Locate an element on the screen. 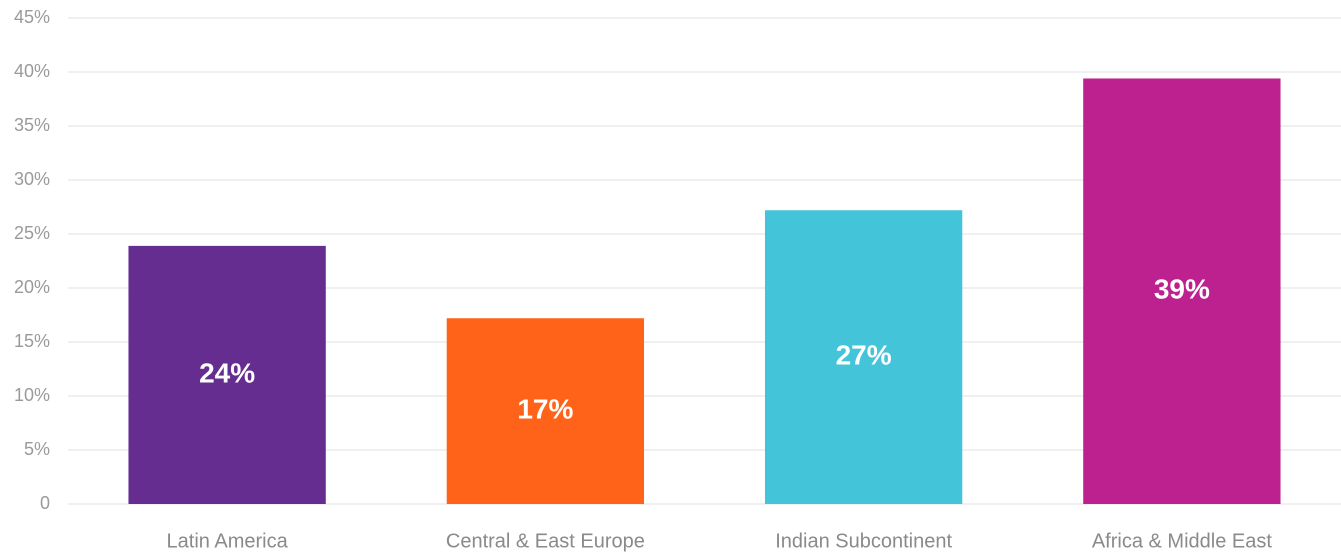 The image size is (1341, 553). y-tick-label: 20% is located at coordinates (32, 287).